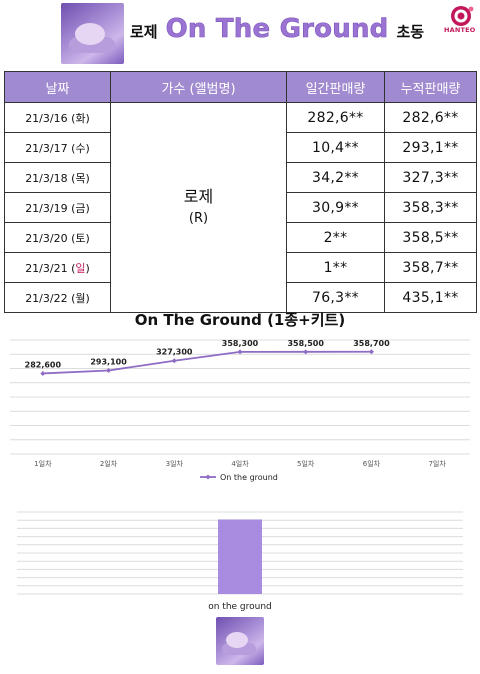 This screenshot has width=480, height=674. What do you see at coordinates (108, 361) in the screenshot?
I see `data-label: 293,100` at bounding box center [108, 361].